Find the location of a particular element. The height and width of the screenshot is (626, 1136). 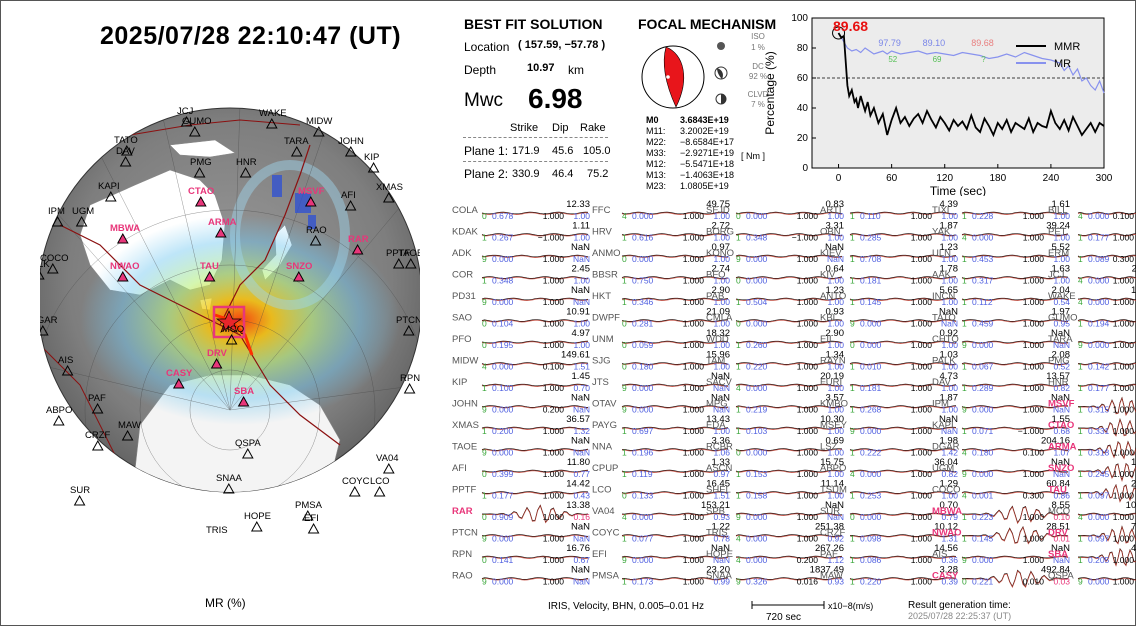

iso-icon is located at coordinates (721, 46).